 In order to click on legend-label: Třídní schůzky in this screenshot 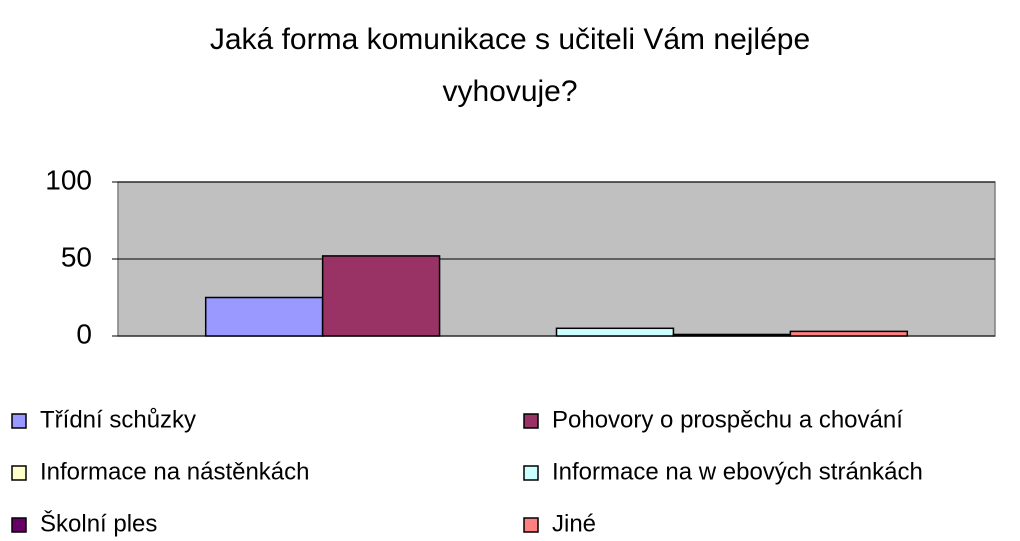, I will do `click(118, 419)`.